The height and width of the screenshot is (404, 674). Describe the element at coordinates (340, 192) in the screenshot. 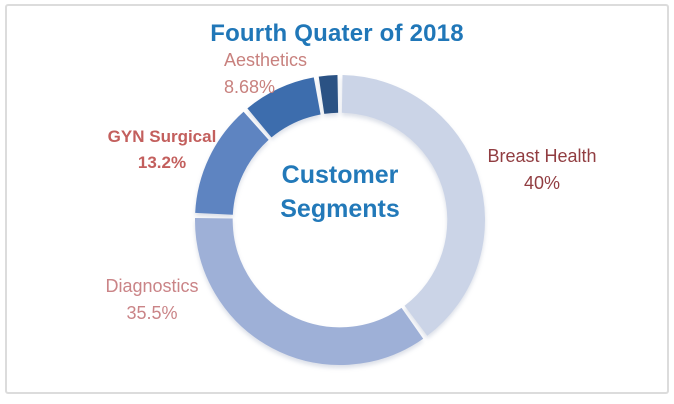

I see `center-label: Customer Segments` at that location.